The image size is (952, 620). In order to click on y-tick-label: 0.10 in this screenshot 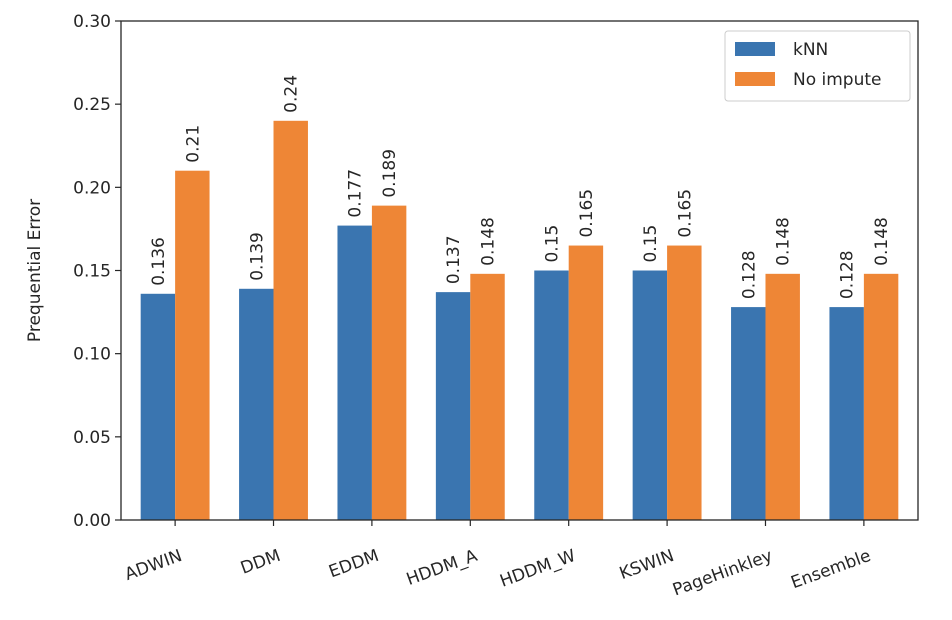, I will do `click(92, 355)`.